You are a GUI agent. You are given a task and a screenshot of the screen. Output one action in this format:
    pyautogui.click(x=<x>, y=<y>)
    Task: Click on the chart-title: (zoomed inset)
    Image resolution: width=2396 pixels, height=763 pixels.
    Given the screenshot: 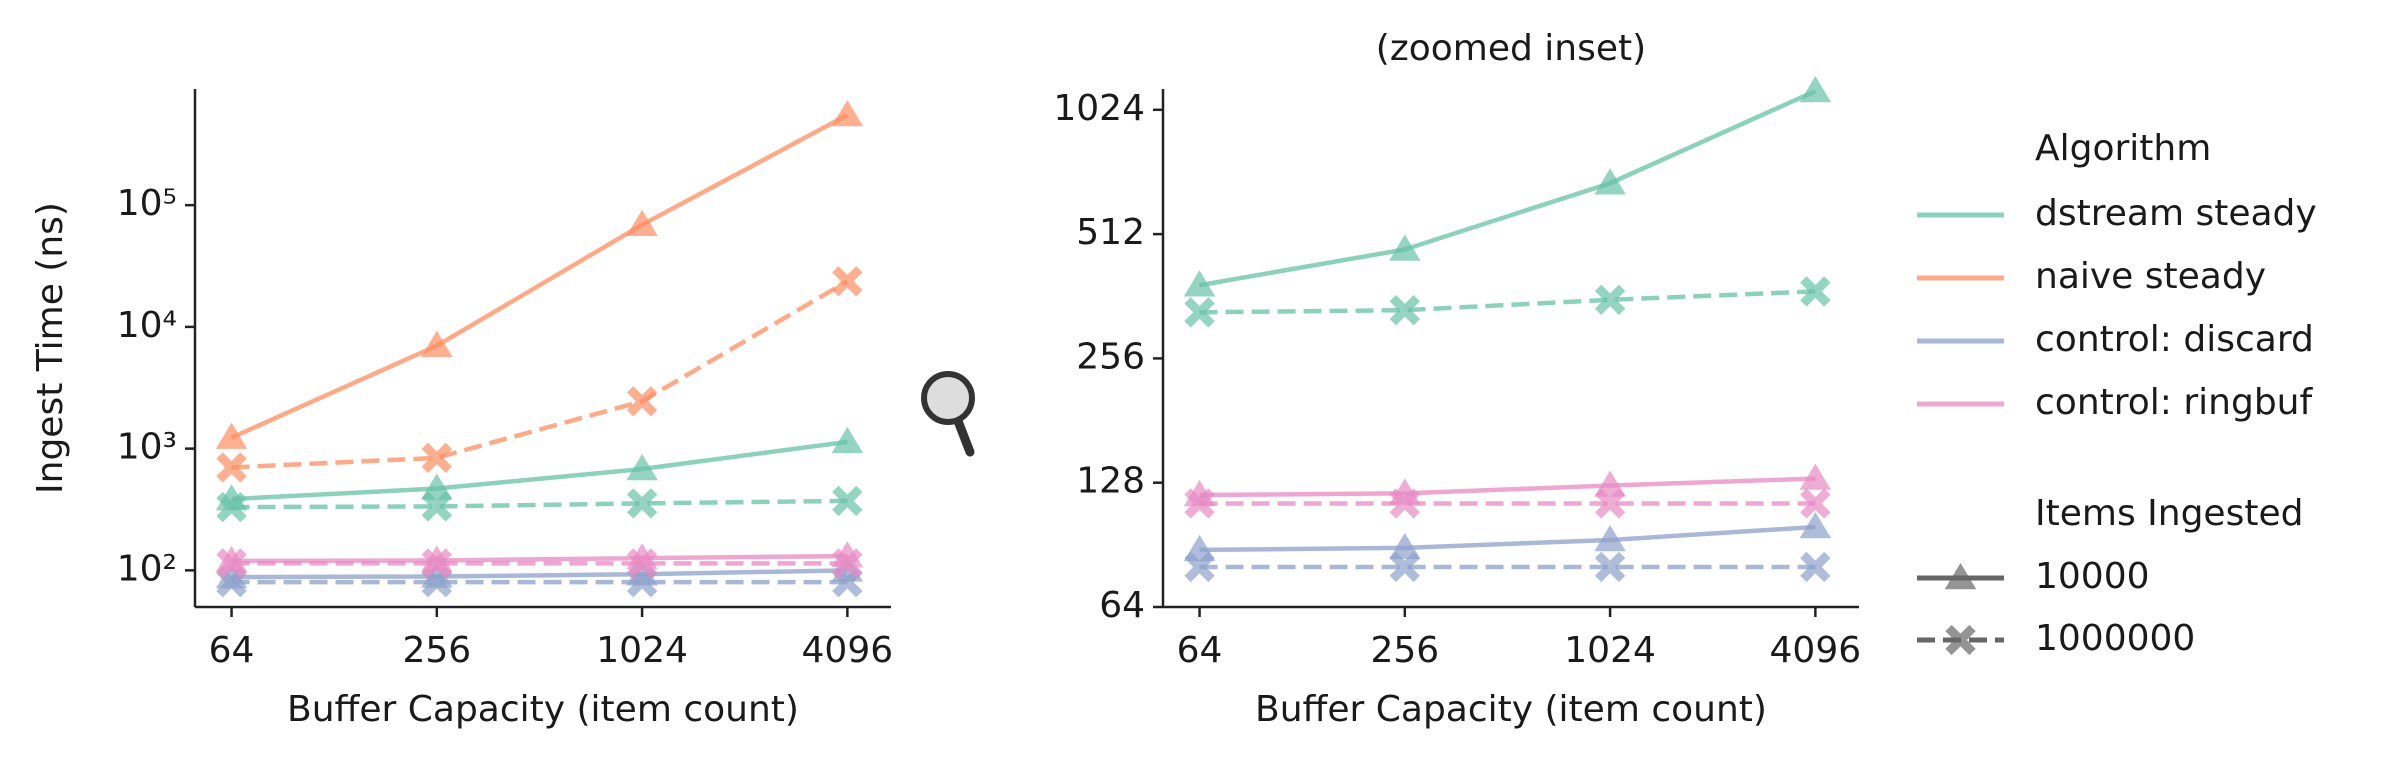 What is the action you would take?
    pyautogui.click(x=1511, y=48)
    